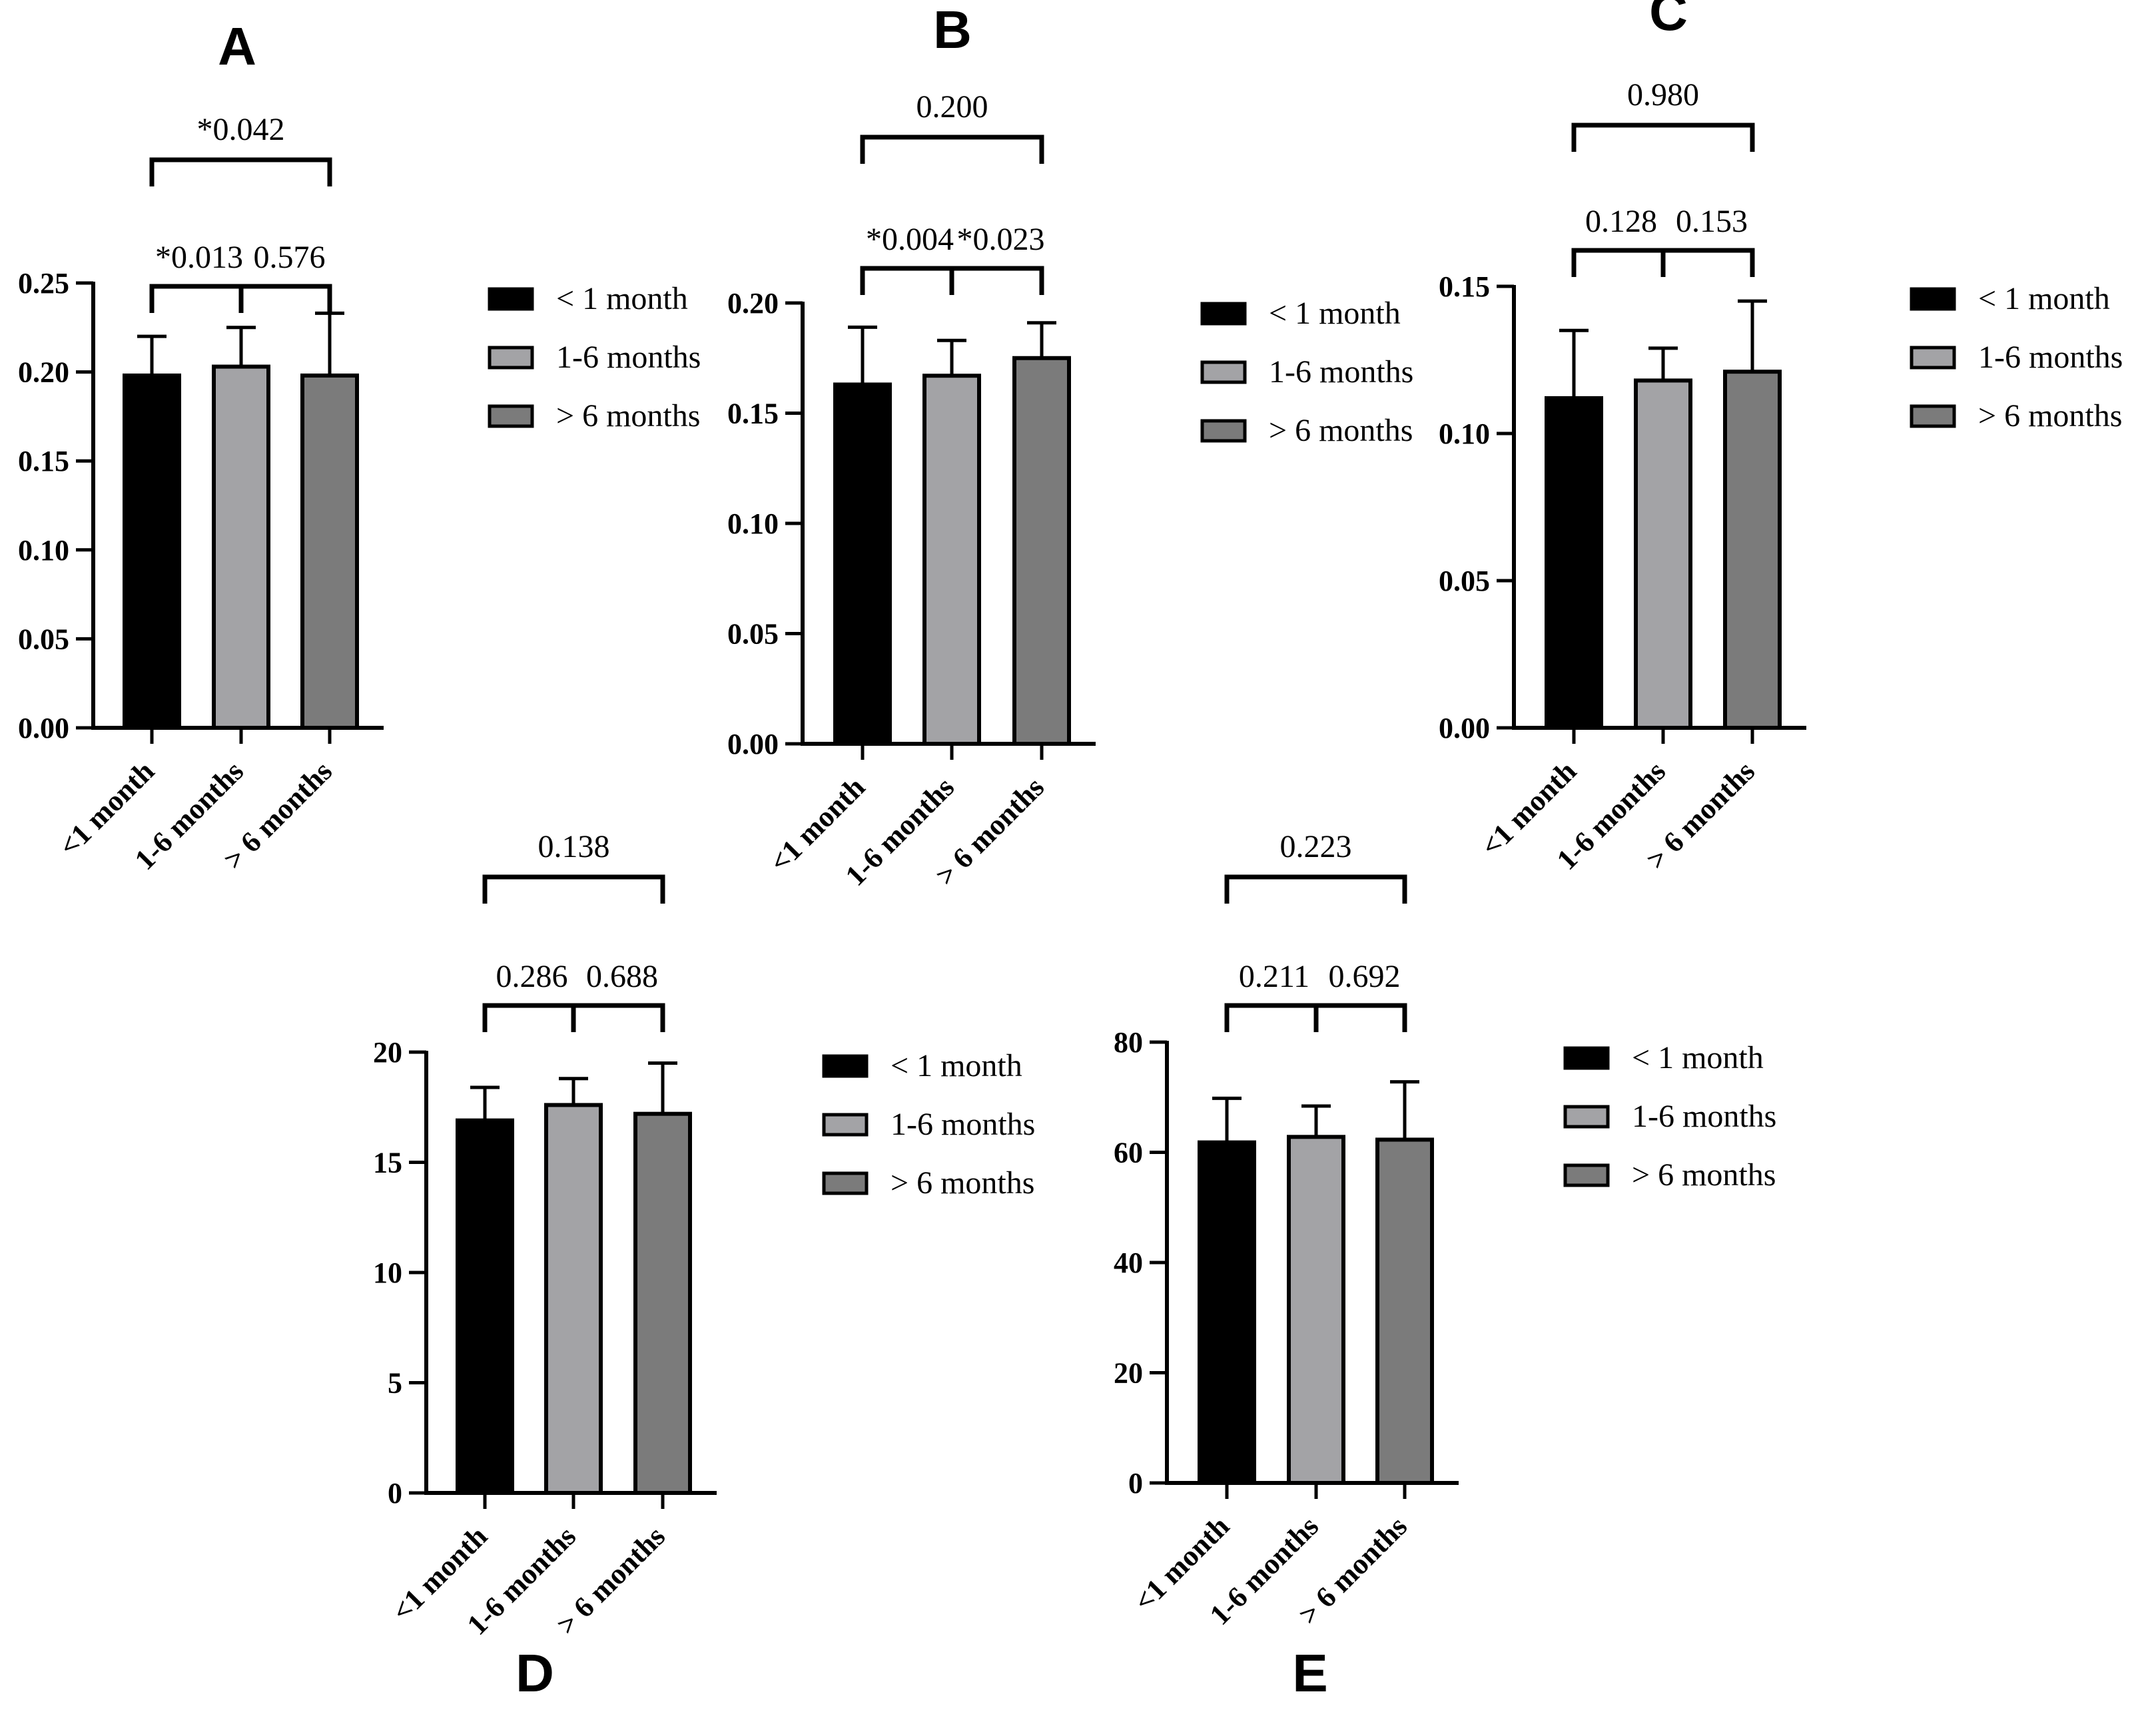 The width and height of the screenshot is (2156, 1718). I want to click on p-value-left: *0.004, so click(910, 239).